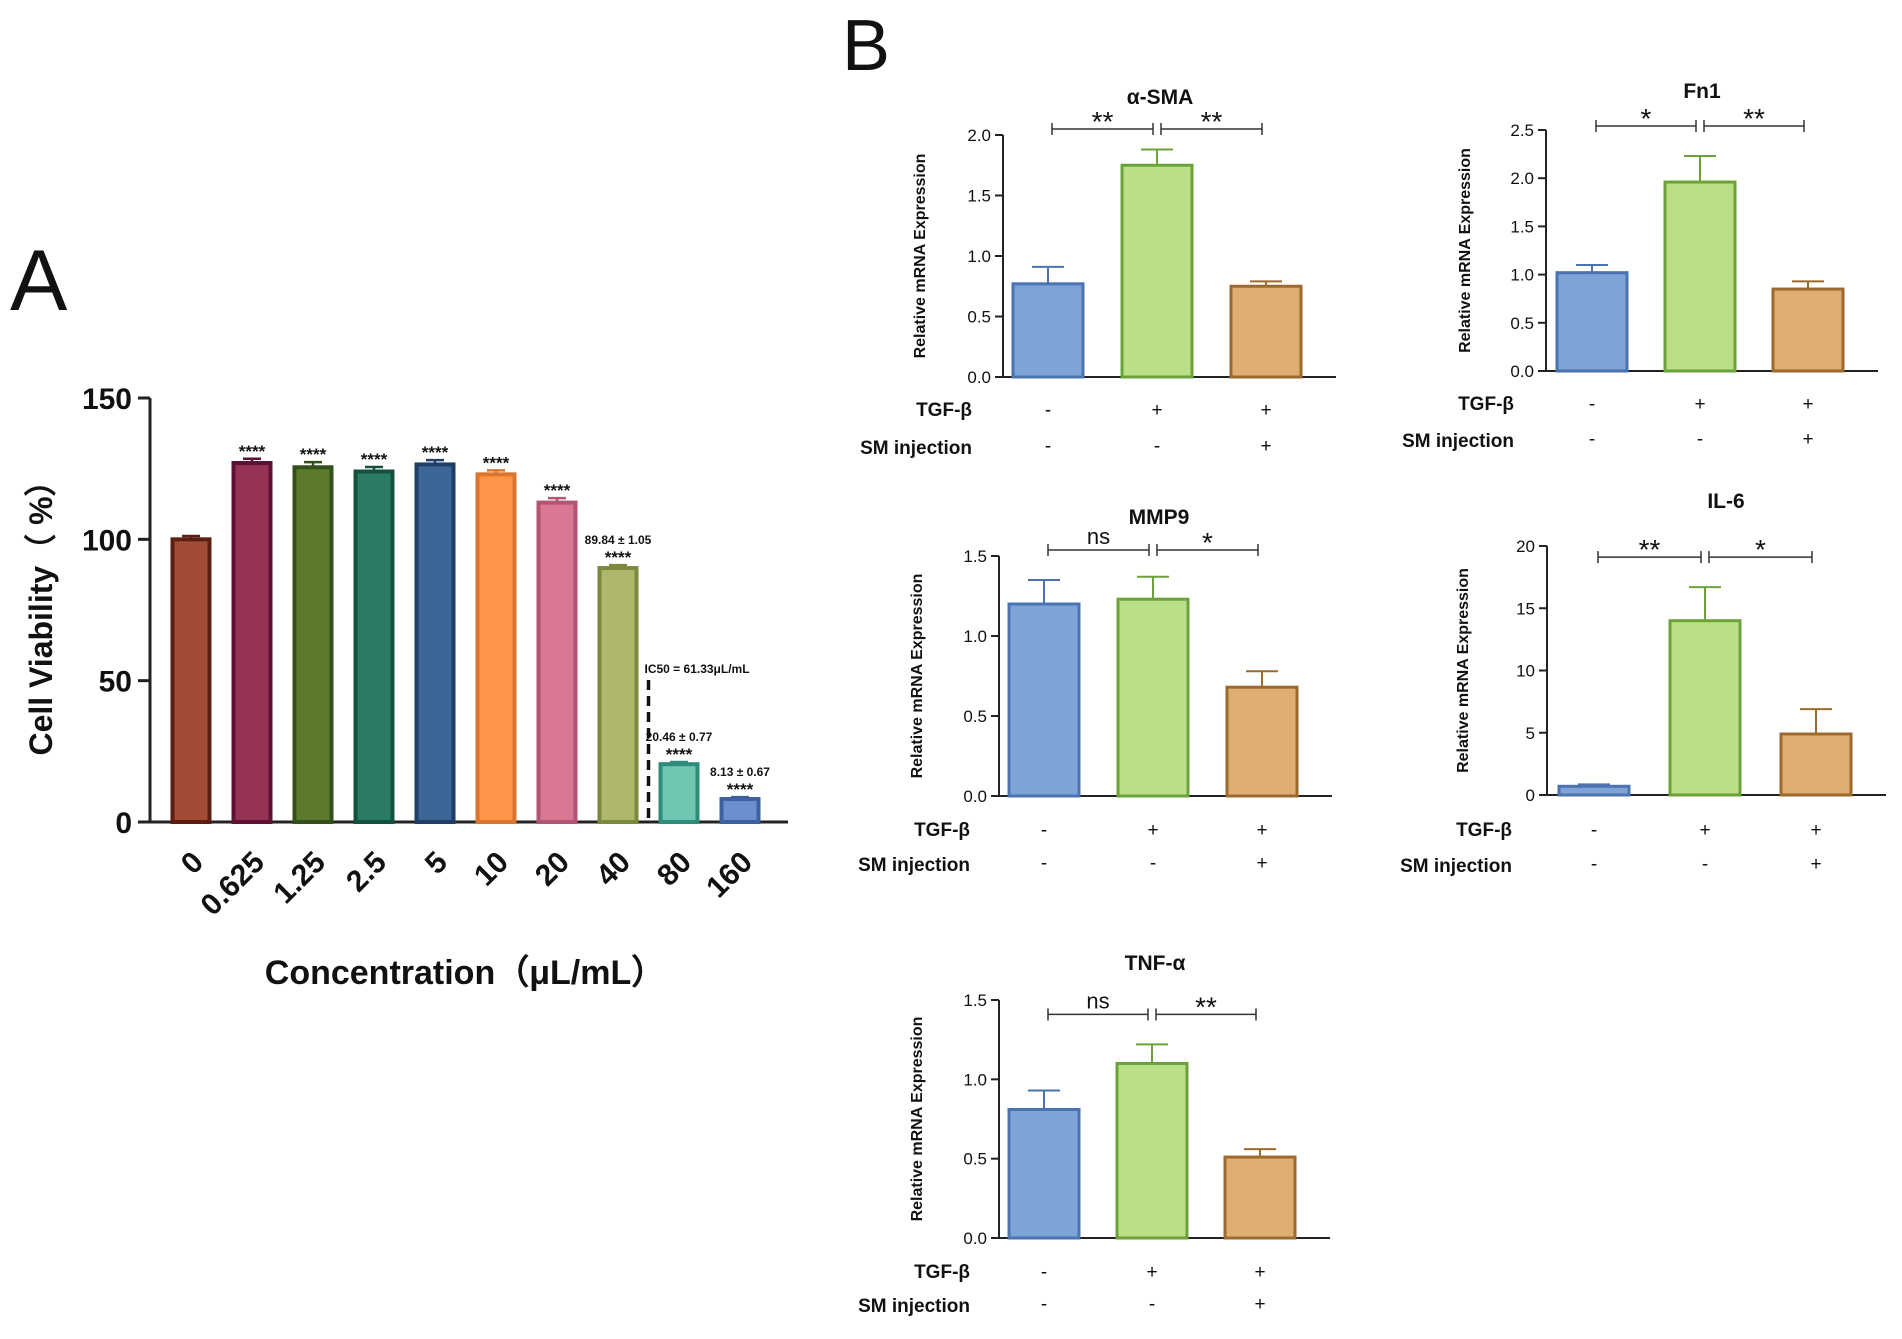 This screenshot has height=1339, width=1902. Describe the element at coordinates (366, 872) in the screenshot. I see `x-tick-label: 2.5` at that location.